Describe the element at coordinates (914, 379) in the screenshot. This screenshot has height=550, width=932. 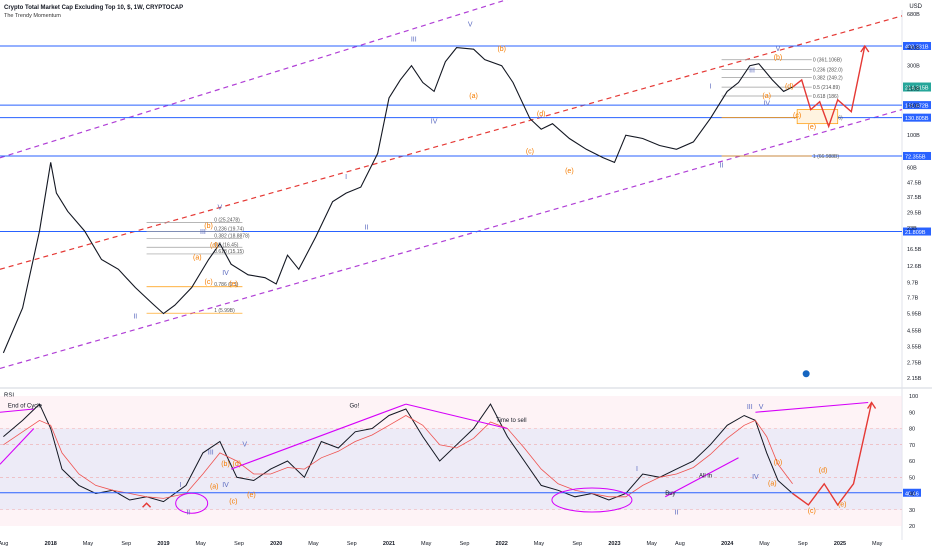
I see `price-y-tick-label: 2.15B` at that location.